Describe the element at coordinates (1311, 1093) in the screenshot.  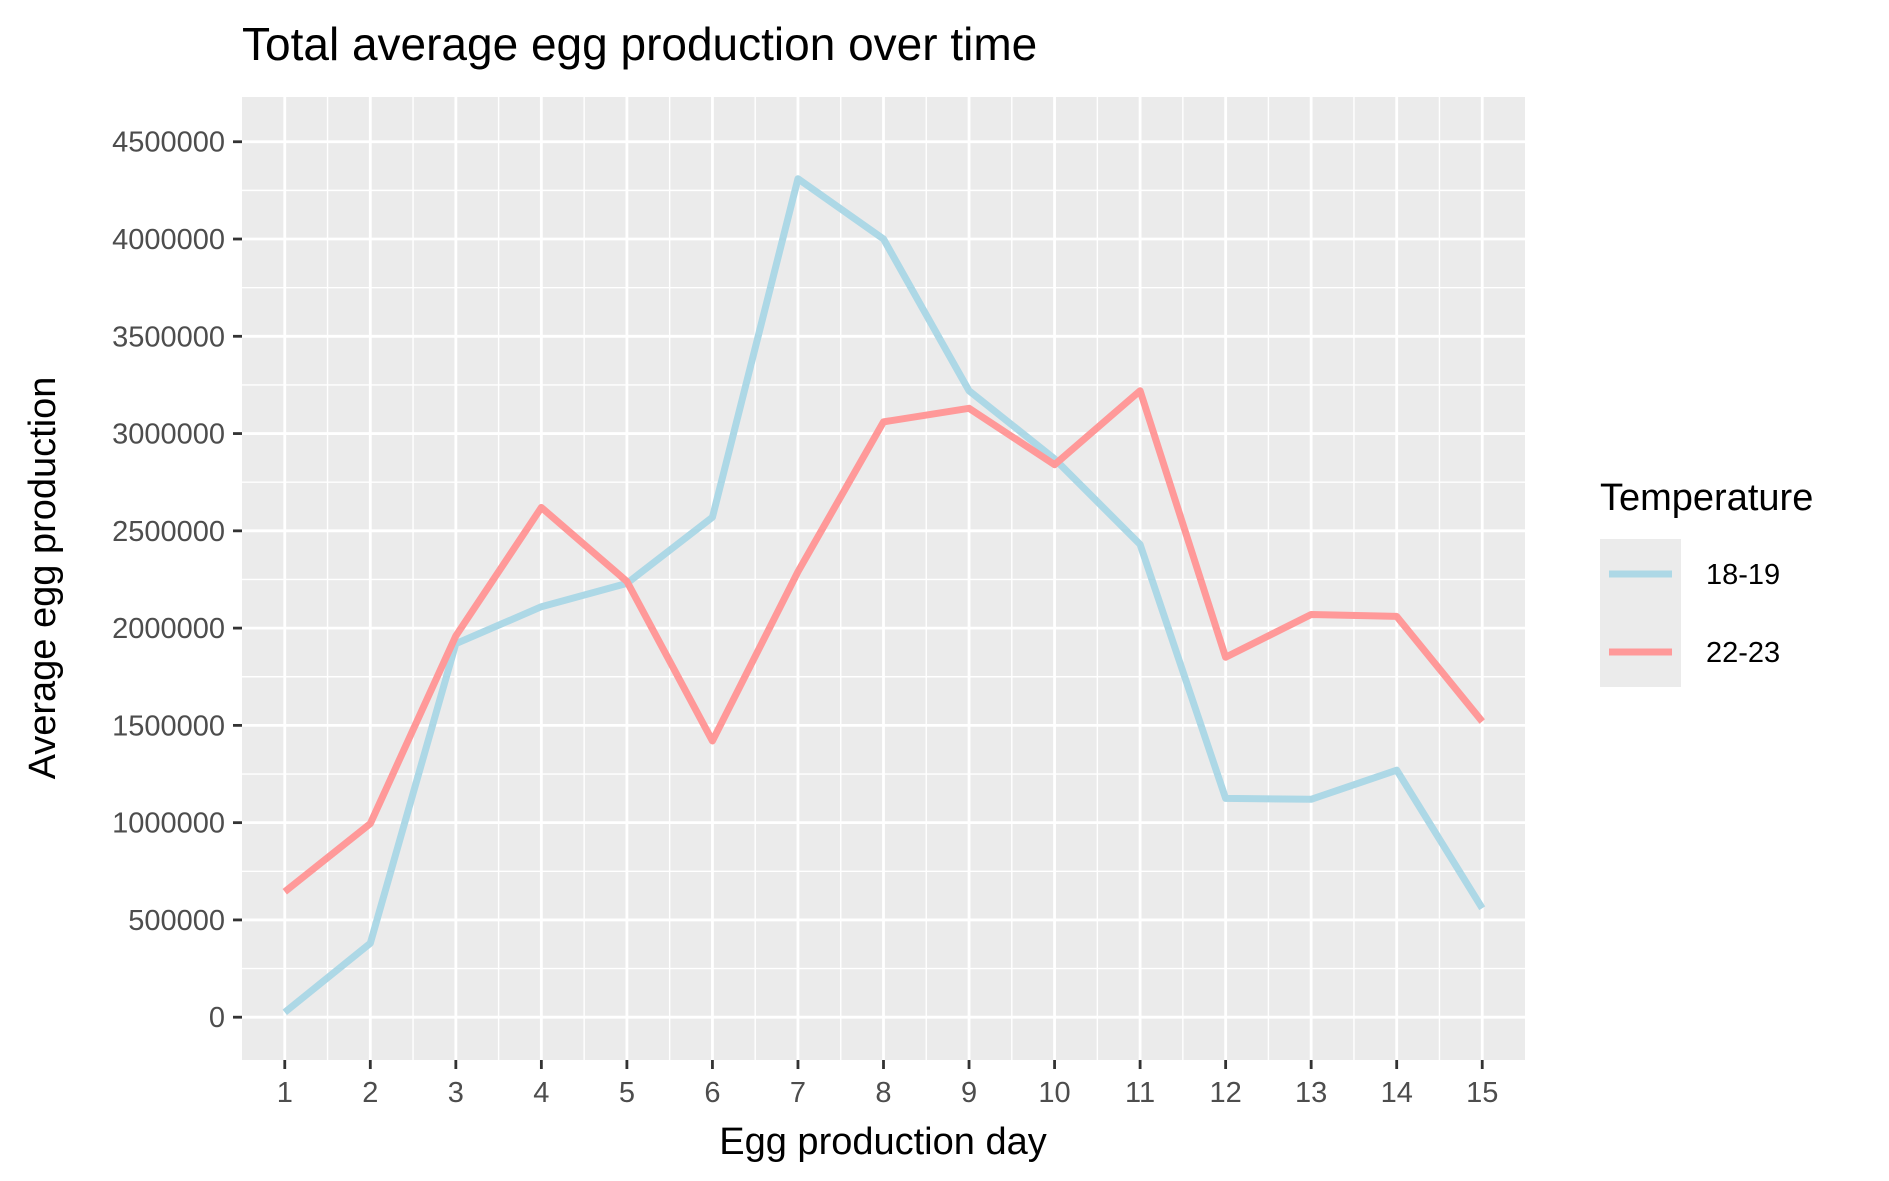
I see `x-tick-label: 13` at that location.